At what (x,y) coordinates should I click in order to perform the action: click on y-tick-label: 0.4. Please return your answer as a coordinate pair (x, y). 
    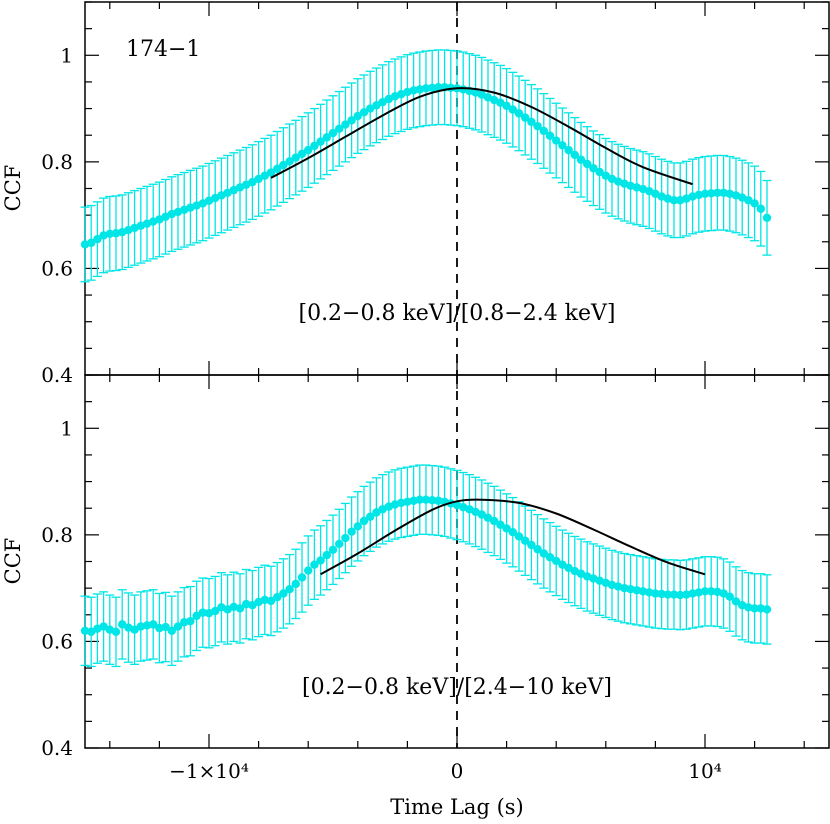
    Looking at the image, I should click on (57, 375).